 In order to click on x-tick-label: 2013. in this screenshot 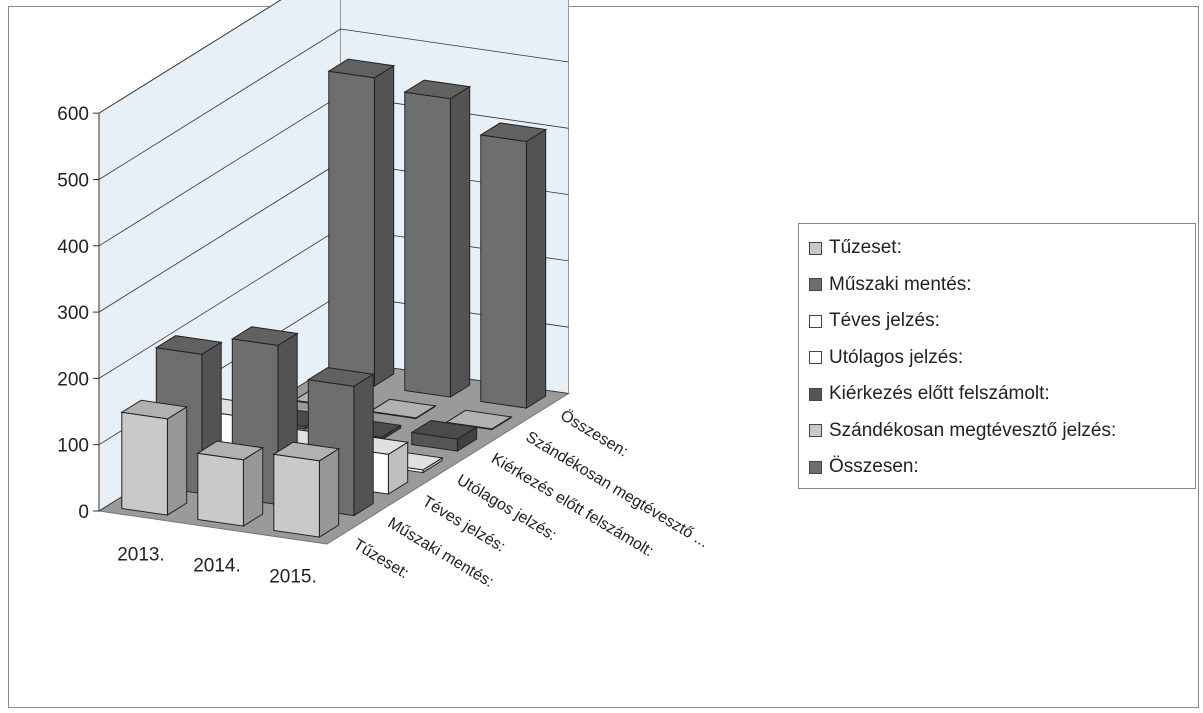, I will do `click(141, 555)`.